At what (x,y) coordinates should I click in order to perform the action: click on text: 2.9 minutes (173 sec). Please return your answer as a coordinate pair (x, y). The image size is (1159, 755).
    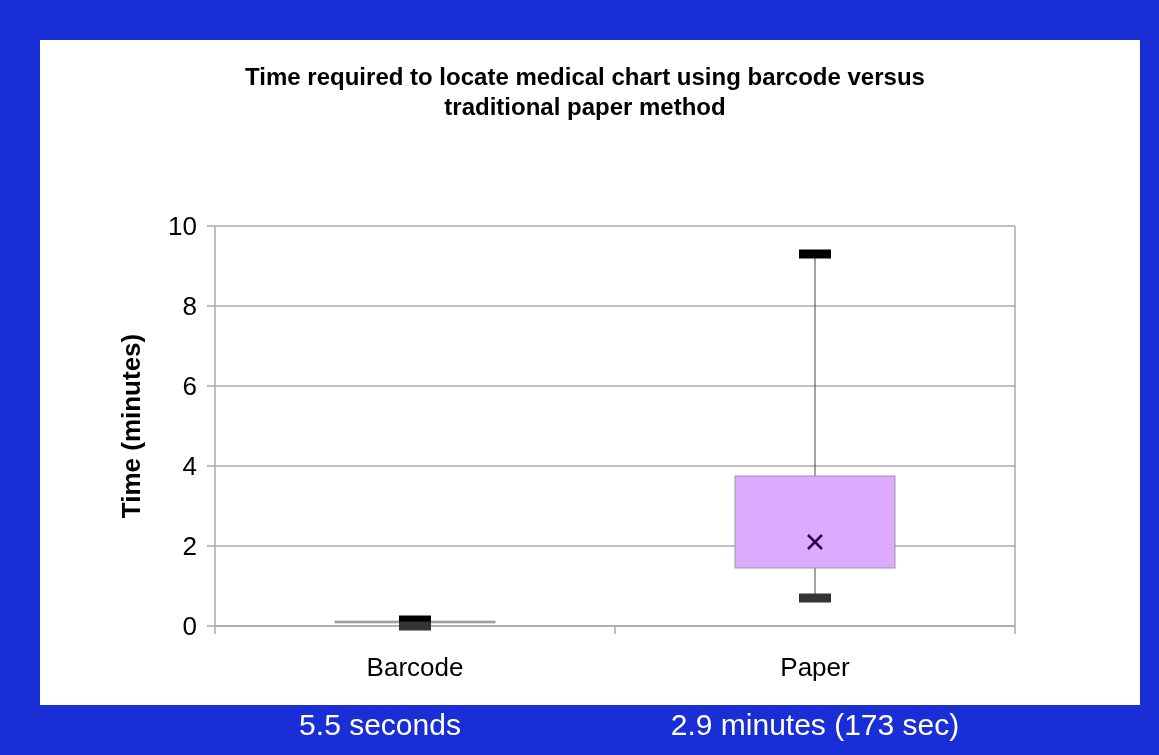
    Looking at the image, I should click on (815, 724).